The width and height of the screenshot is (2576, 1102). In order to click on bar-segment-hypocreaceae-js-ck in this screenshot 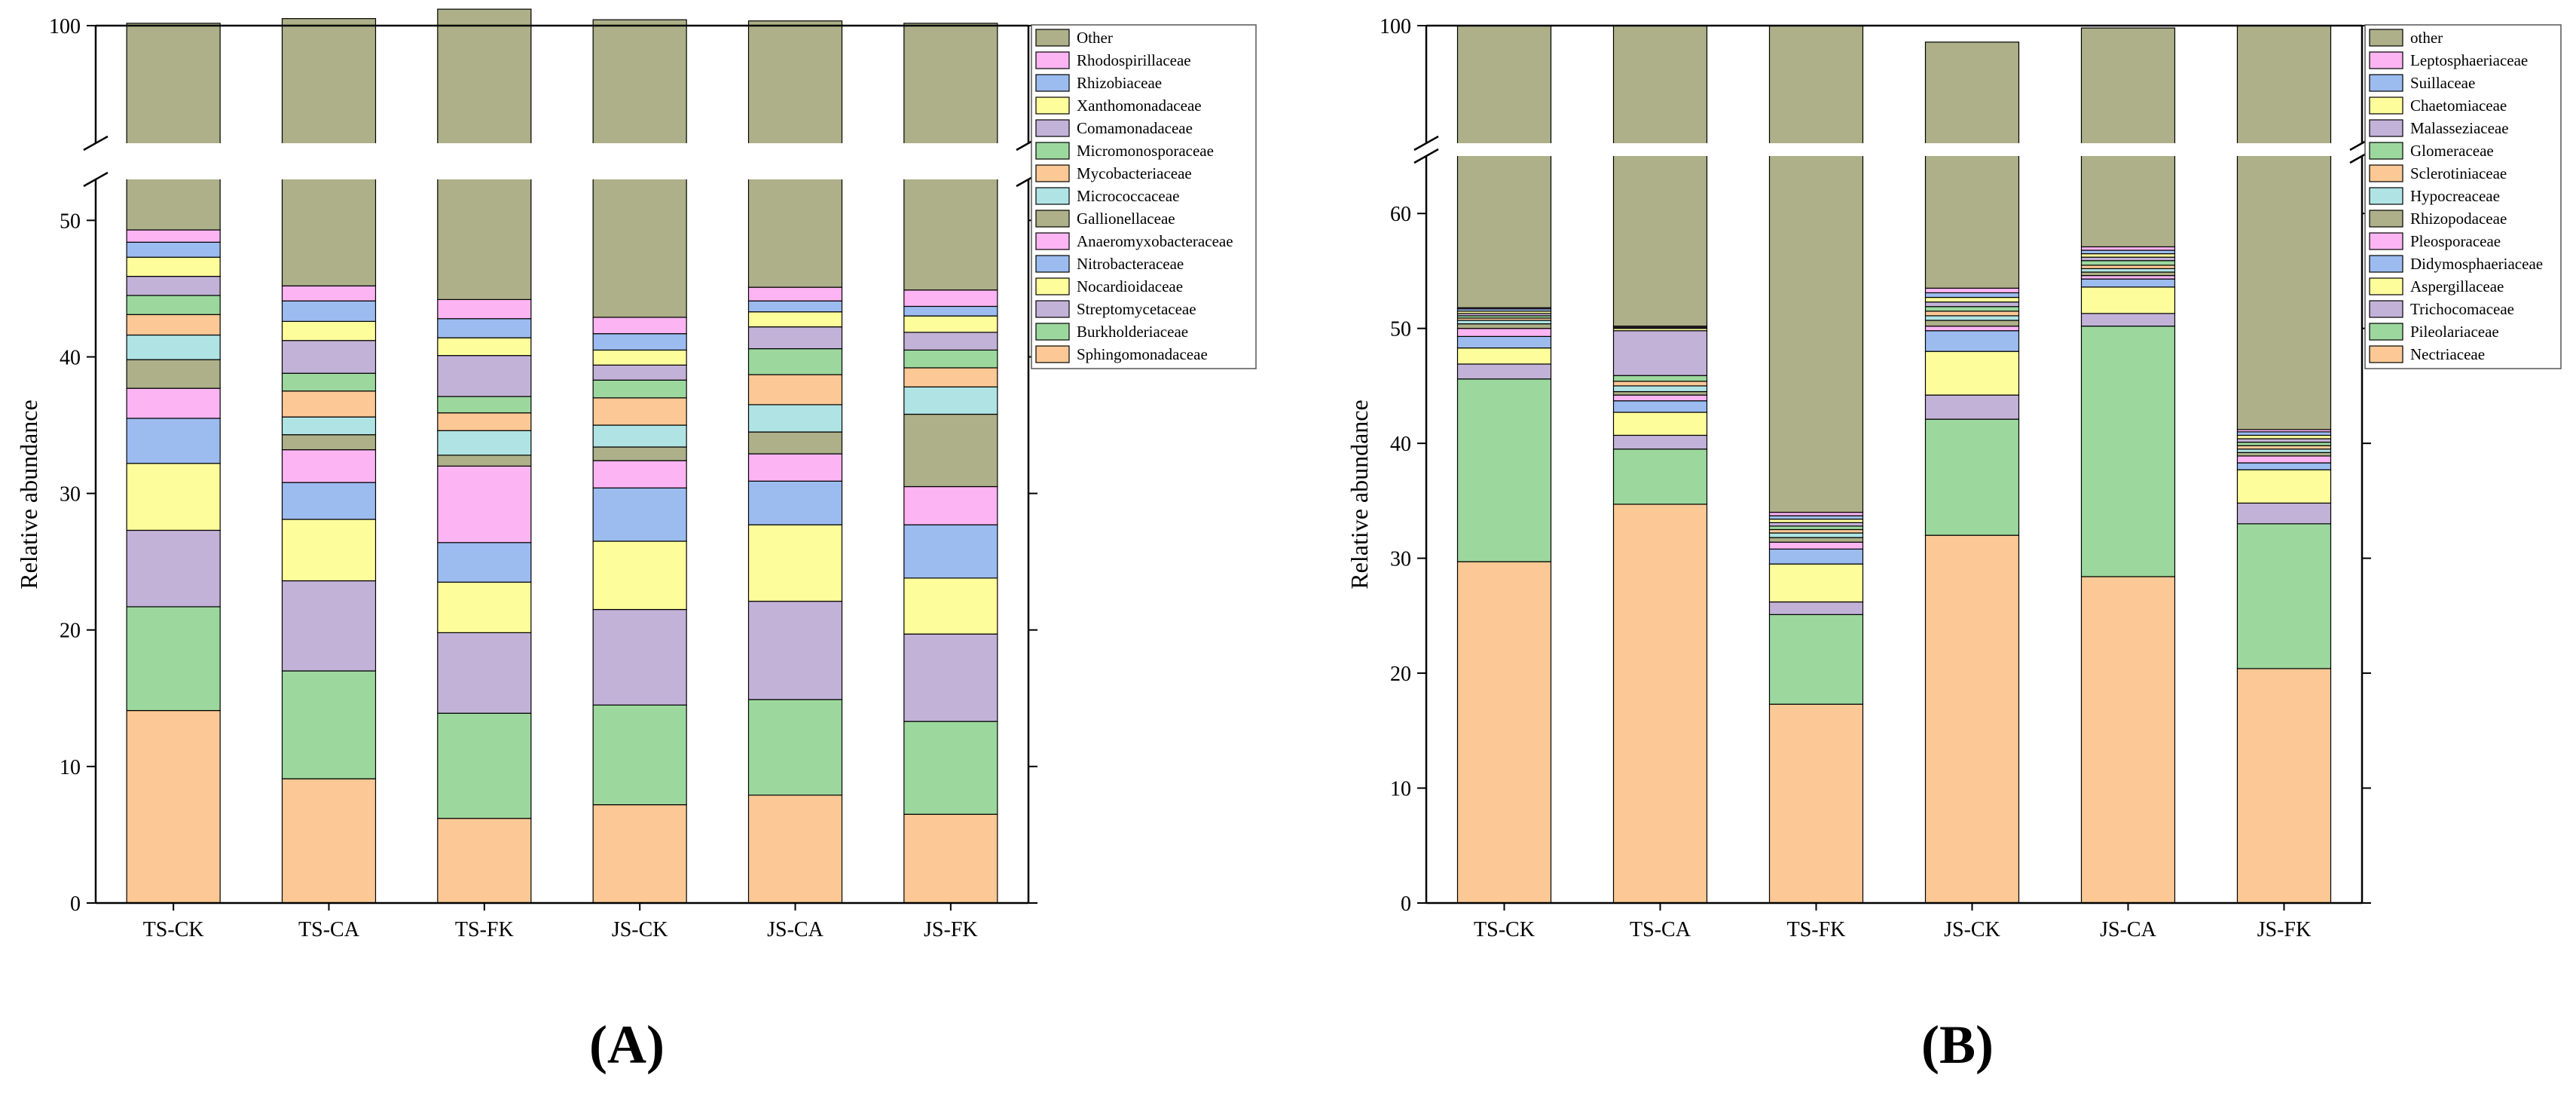, I will do `click(1972, 318)`.